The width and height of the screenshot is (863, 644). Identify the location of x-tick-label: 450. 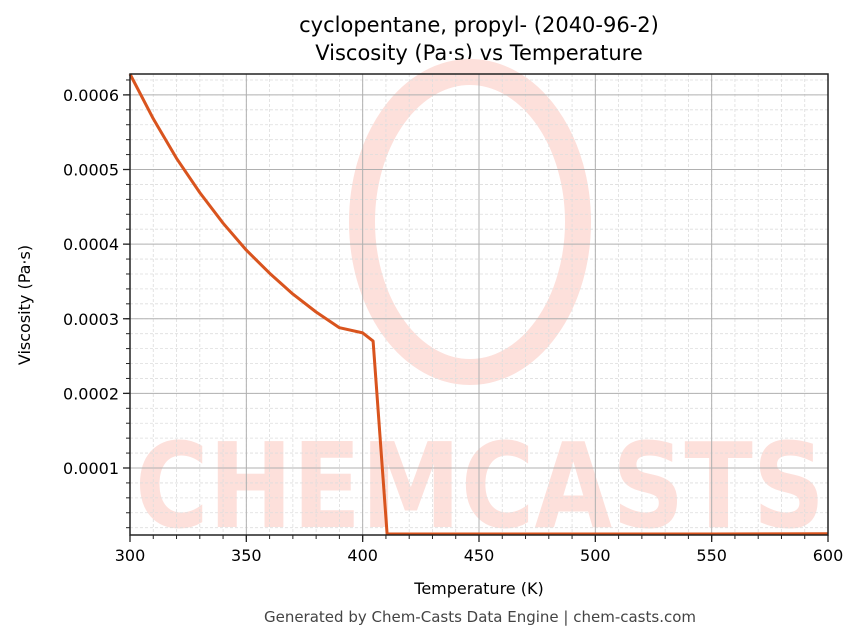
(479, 555).